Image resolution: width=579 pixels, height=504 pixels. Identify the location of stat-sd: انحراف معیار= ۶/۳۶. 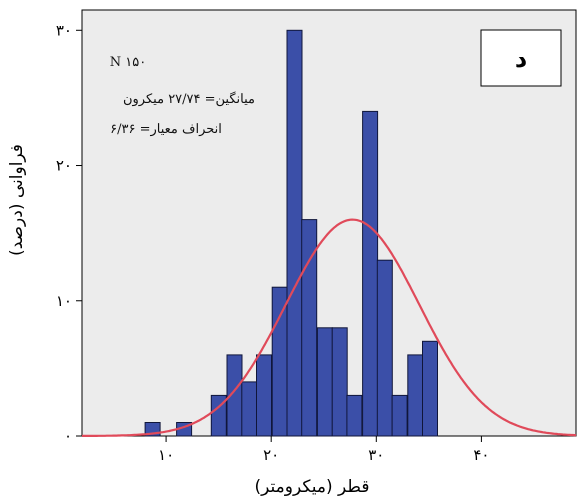
(166, 129).